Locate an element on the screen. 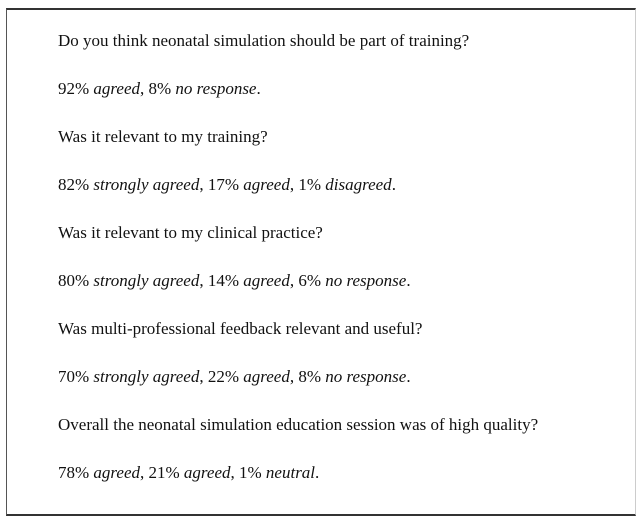  question: Was it relevant to my training? is located at coordinates (163, 136).